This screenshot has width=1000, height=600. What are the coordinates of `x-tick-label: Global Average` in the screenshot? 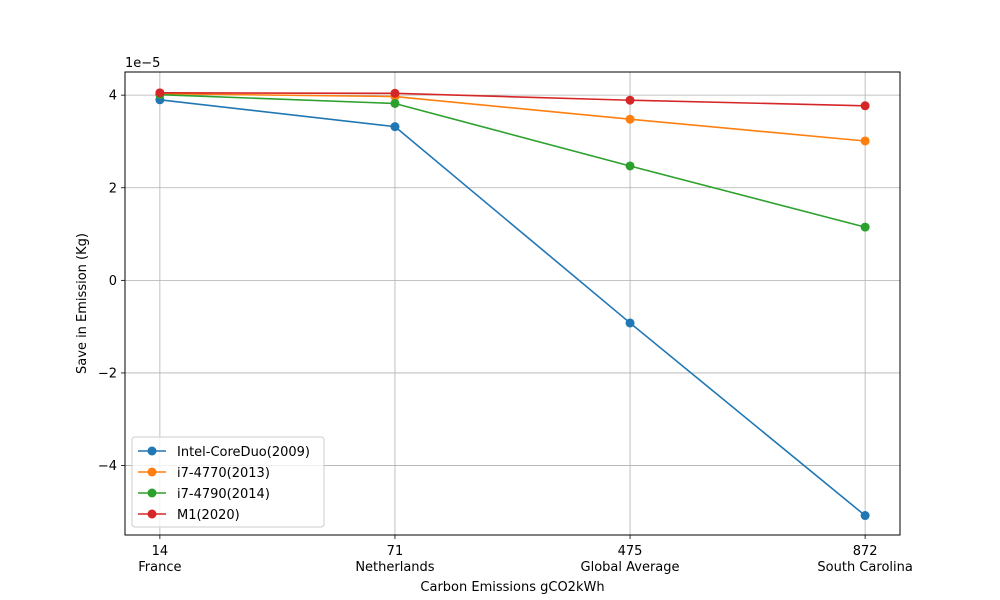 It's located at (630, 567).